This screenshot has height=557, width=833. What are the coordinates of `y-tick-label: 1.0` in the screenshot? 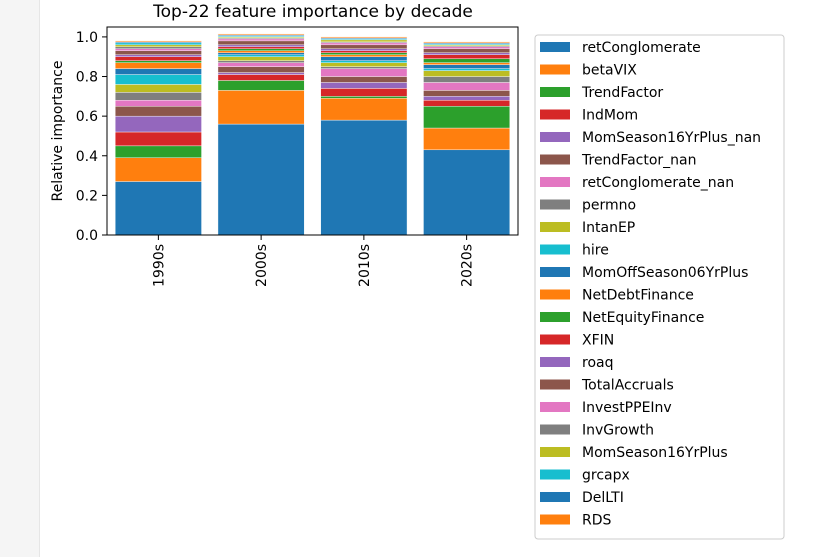 It's located at (87, 38).